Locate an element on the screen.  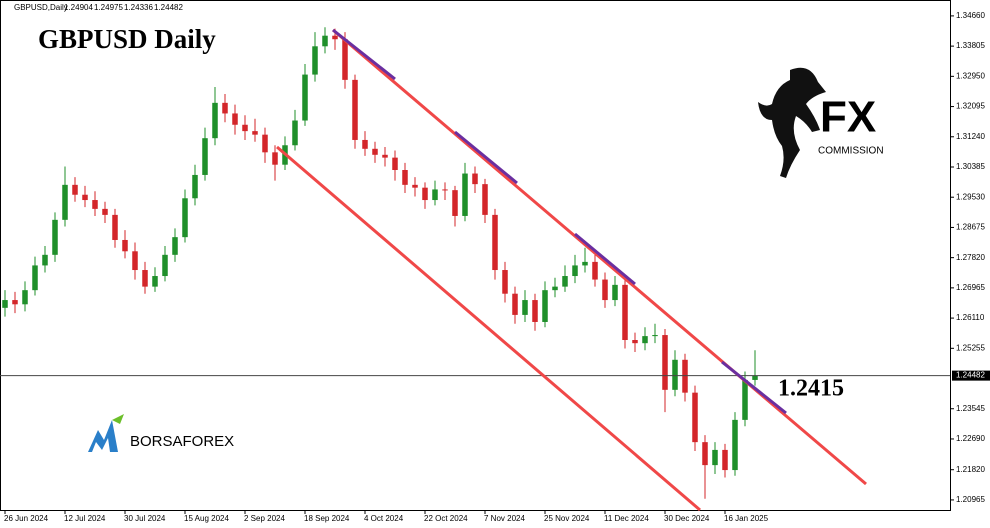
y-tick-label: 1.26110 is located at coordinates (970, 317).